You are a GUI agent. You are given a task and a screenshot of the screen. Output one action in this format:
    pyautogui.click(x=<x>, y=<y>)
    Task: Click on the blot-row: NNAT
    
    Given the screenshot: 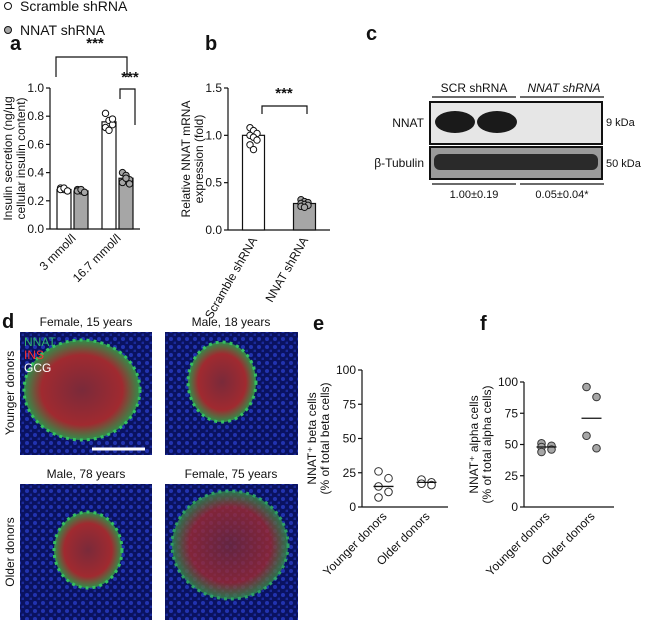 What is the action you would take?
    pyautogui.click(x=408, y=123)
    